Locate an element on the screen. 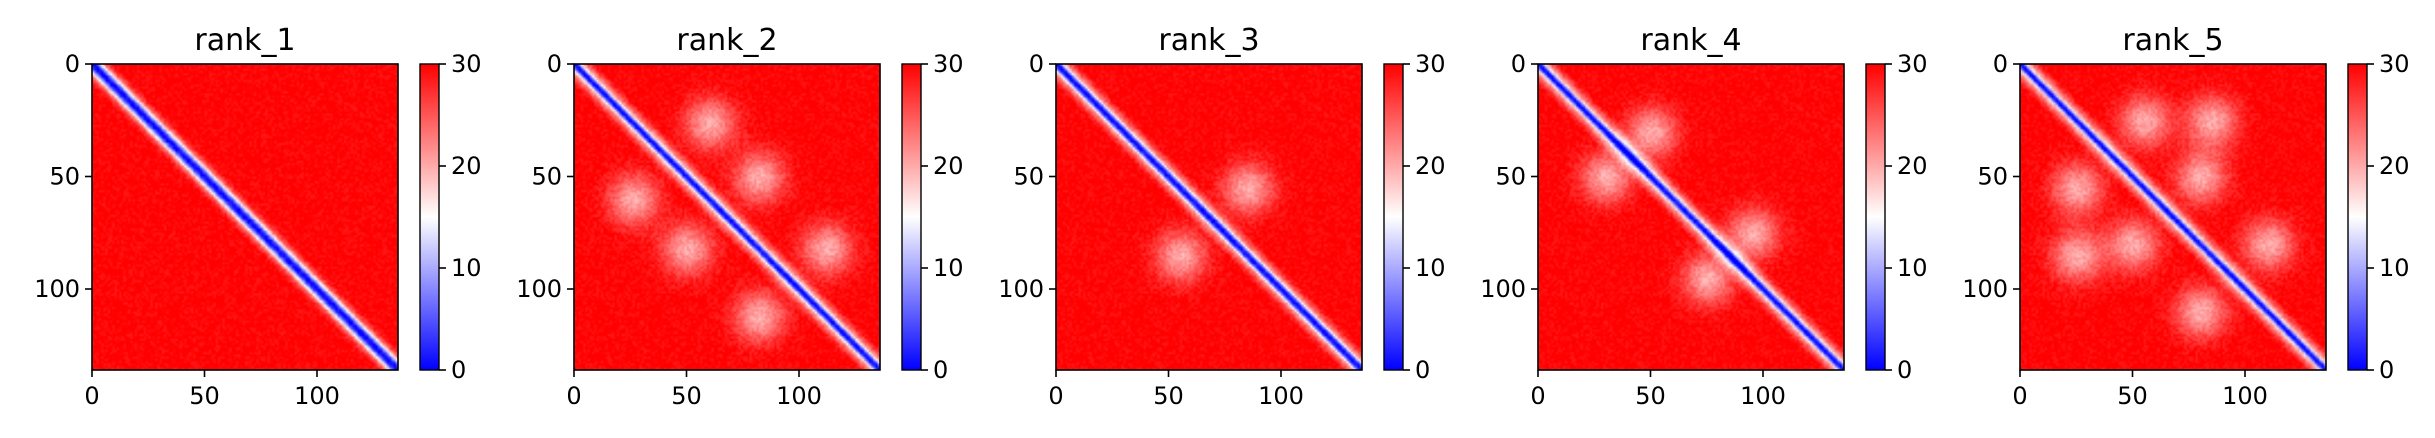 The width and height of the screenshot is (2435, 438). chart-title: rank_1 is located at coordinates (244, 40).